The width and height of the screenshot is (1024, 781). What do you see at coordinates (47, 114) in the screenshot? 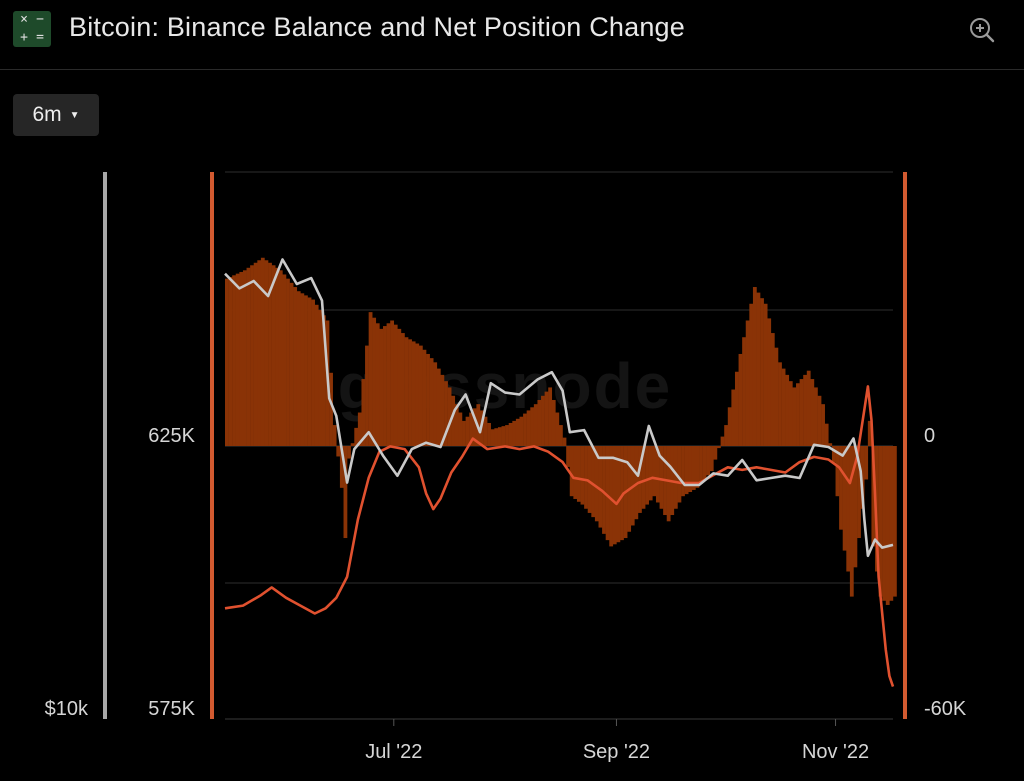
I see `time-range-label: 6m` at bounding box center [47, 114].